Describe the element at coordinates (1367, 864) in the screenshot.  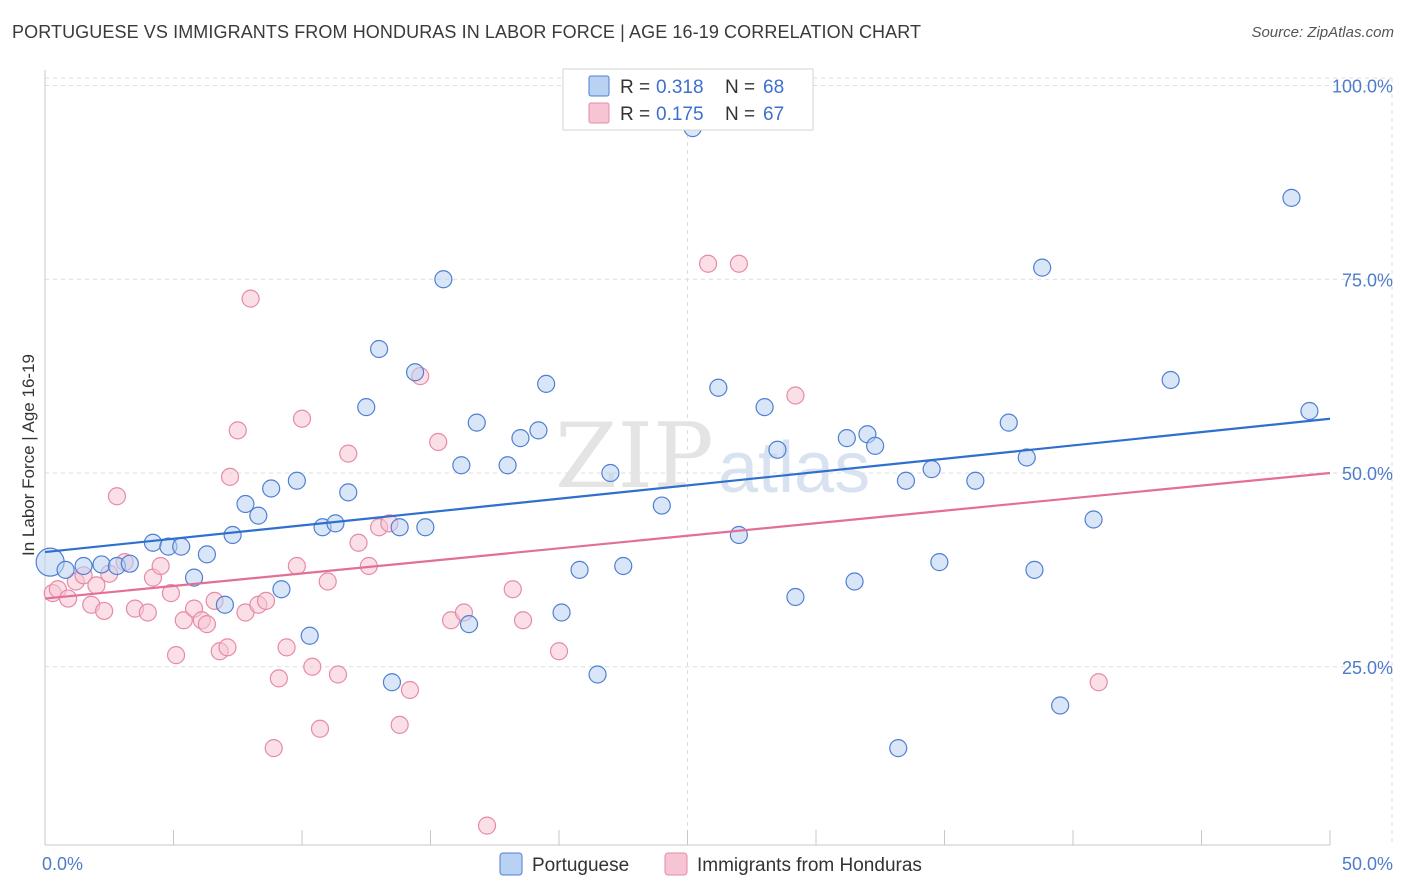
I see `x-tick-label-max: 50.0%` at that location.